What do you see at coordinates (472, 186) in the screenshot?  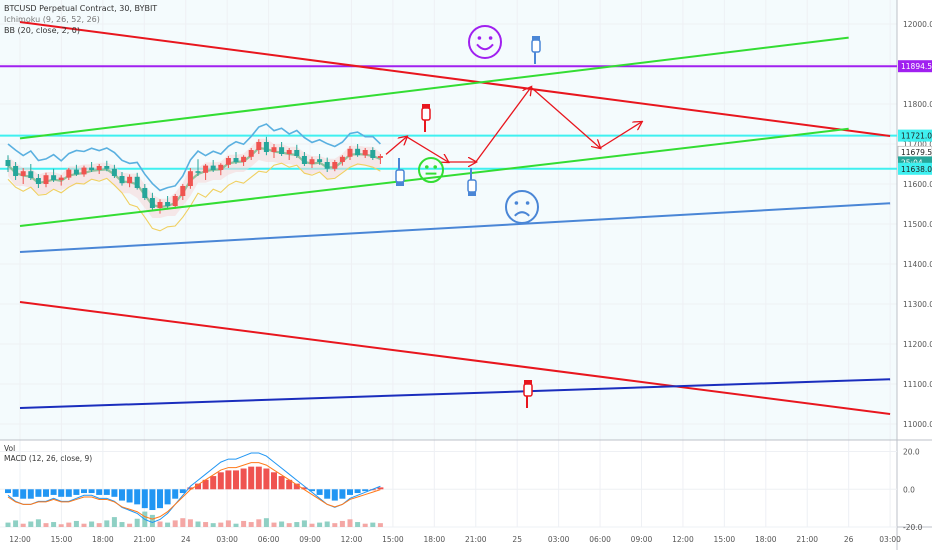 I see `hand-palm` at bounding box center [472, 186].